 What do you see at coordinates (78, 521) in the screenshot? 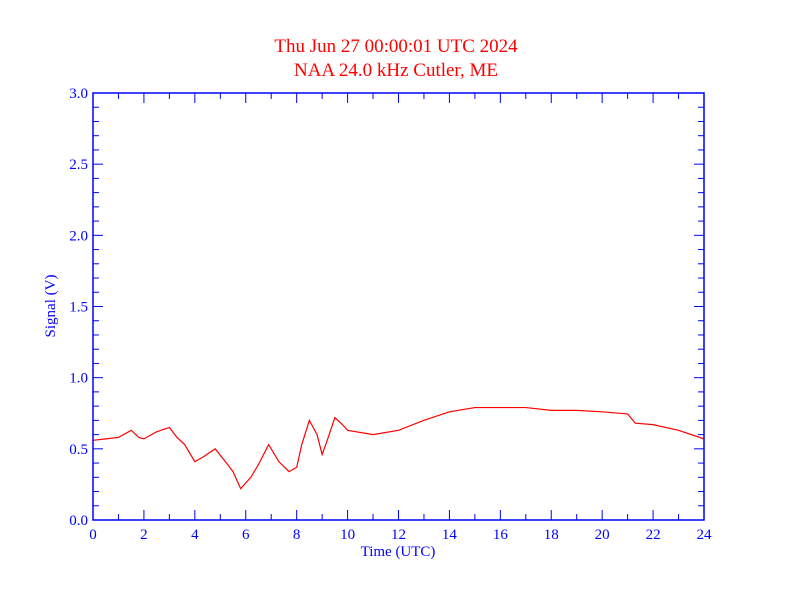
I see `y-tick-label: 0.0` at bounding box center [78, 521].